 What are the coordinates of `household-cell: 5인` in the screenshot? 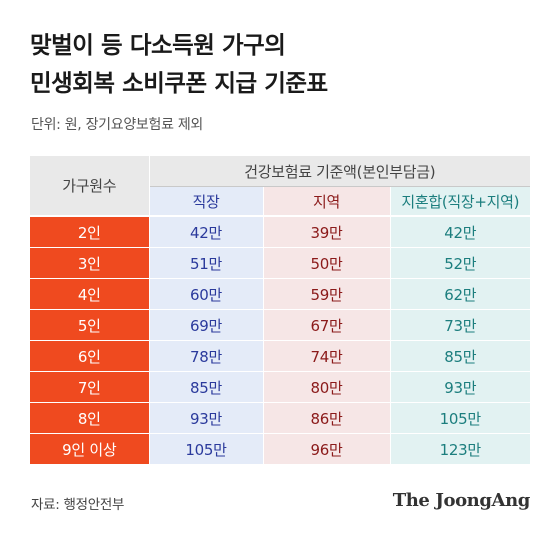 It's located at (89, 325).